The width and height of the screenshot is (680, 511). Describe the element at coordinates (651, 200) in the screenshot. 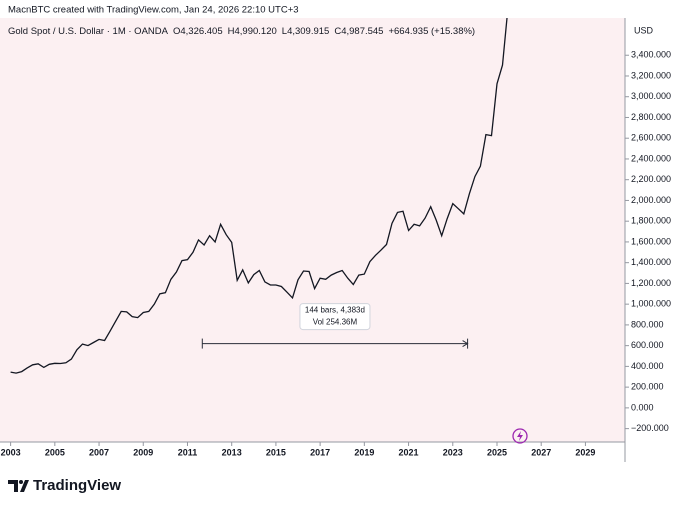

I see `y-tick-label: 2,000.000` at that location.